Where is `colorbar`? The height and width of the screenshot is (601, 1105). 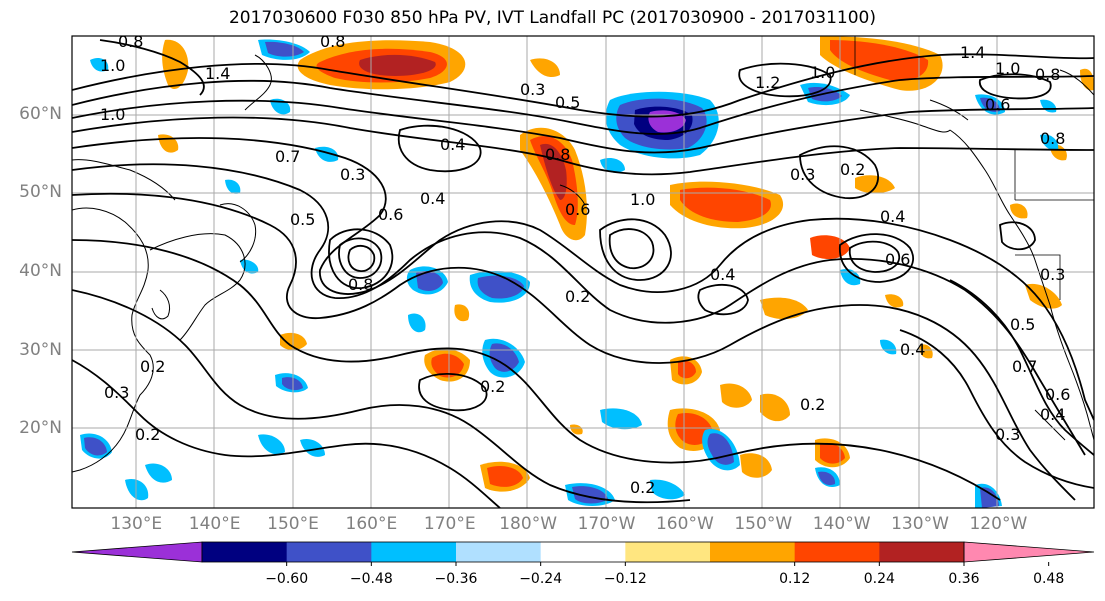
colorbar is located at coordinates (583, 553).